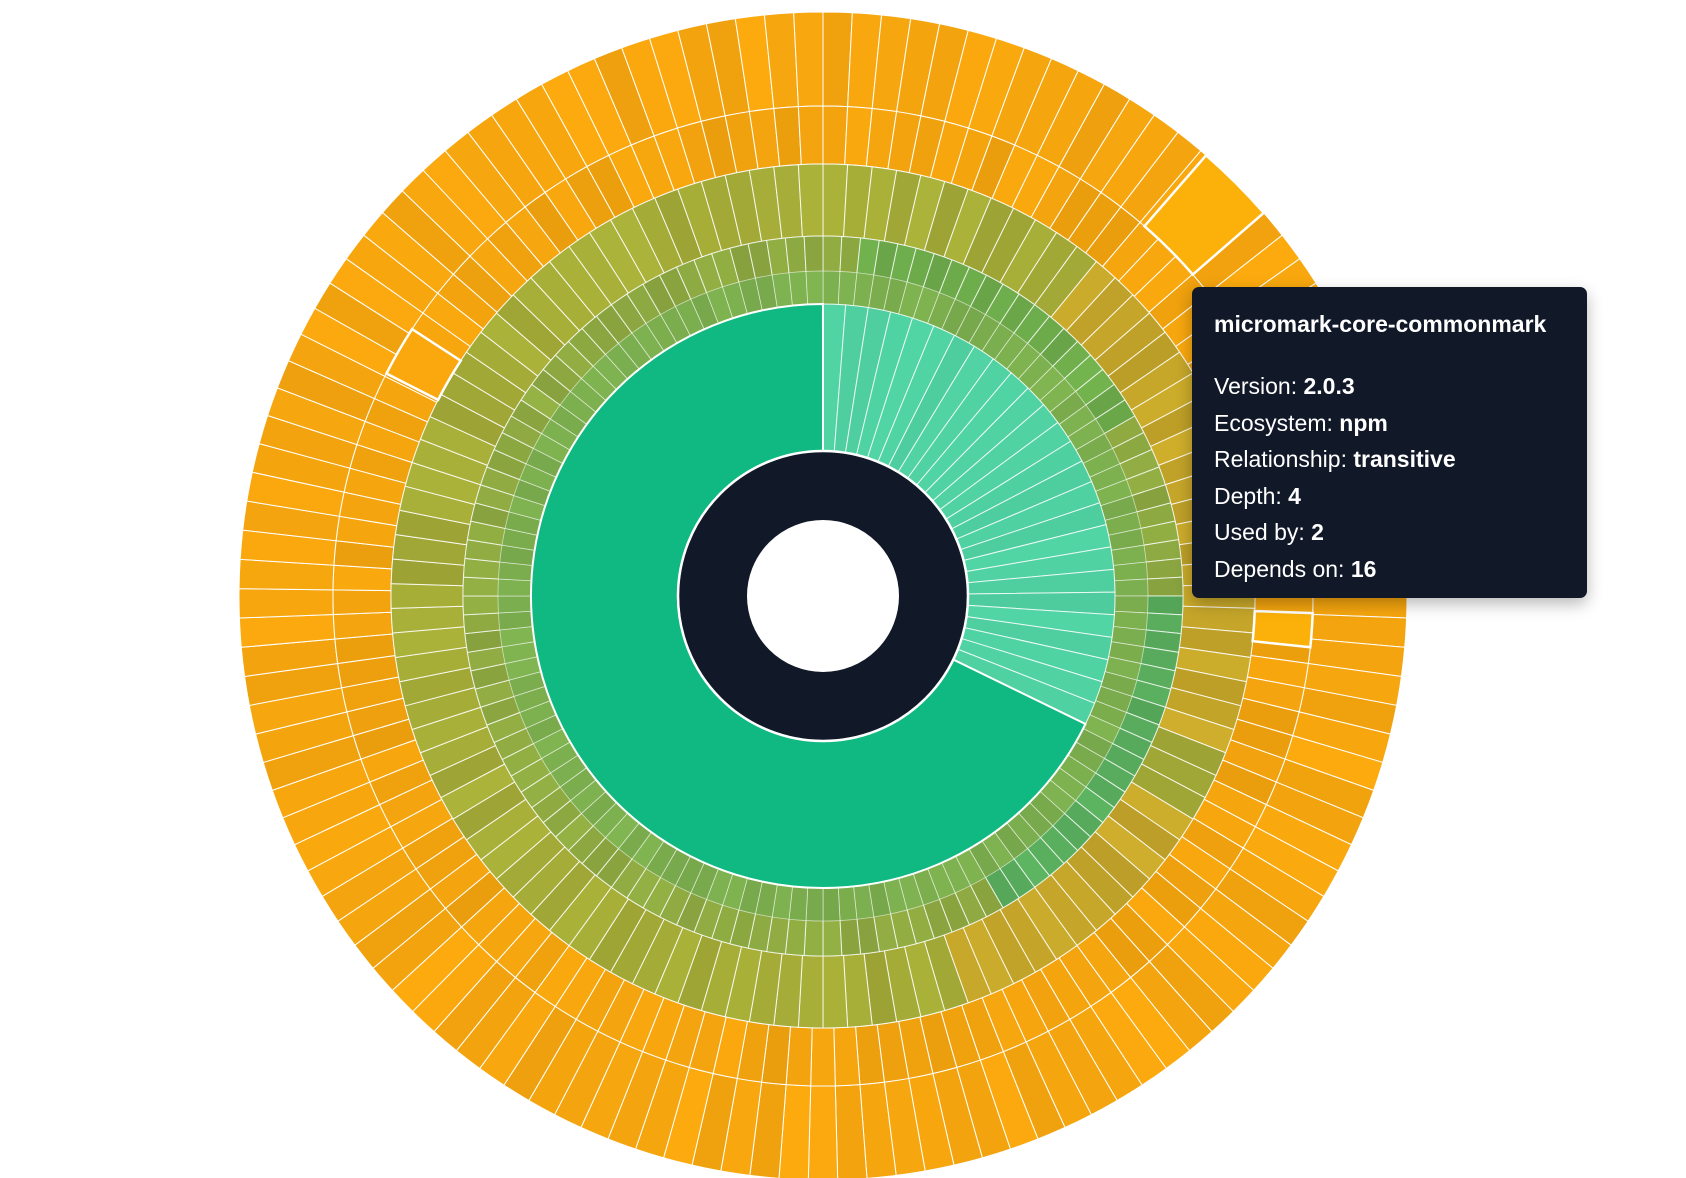  Describe the element at coordinates (1389, 532) in the screenshot. I see `tooltip-used-by-row: Used by: 2` at that location.